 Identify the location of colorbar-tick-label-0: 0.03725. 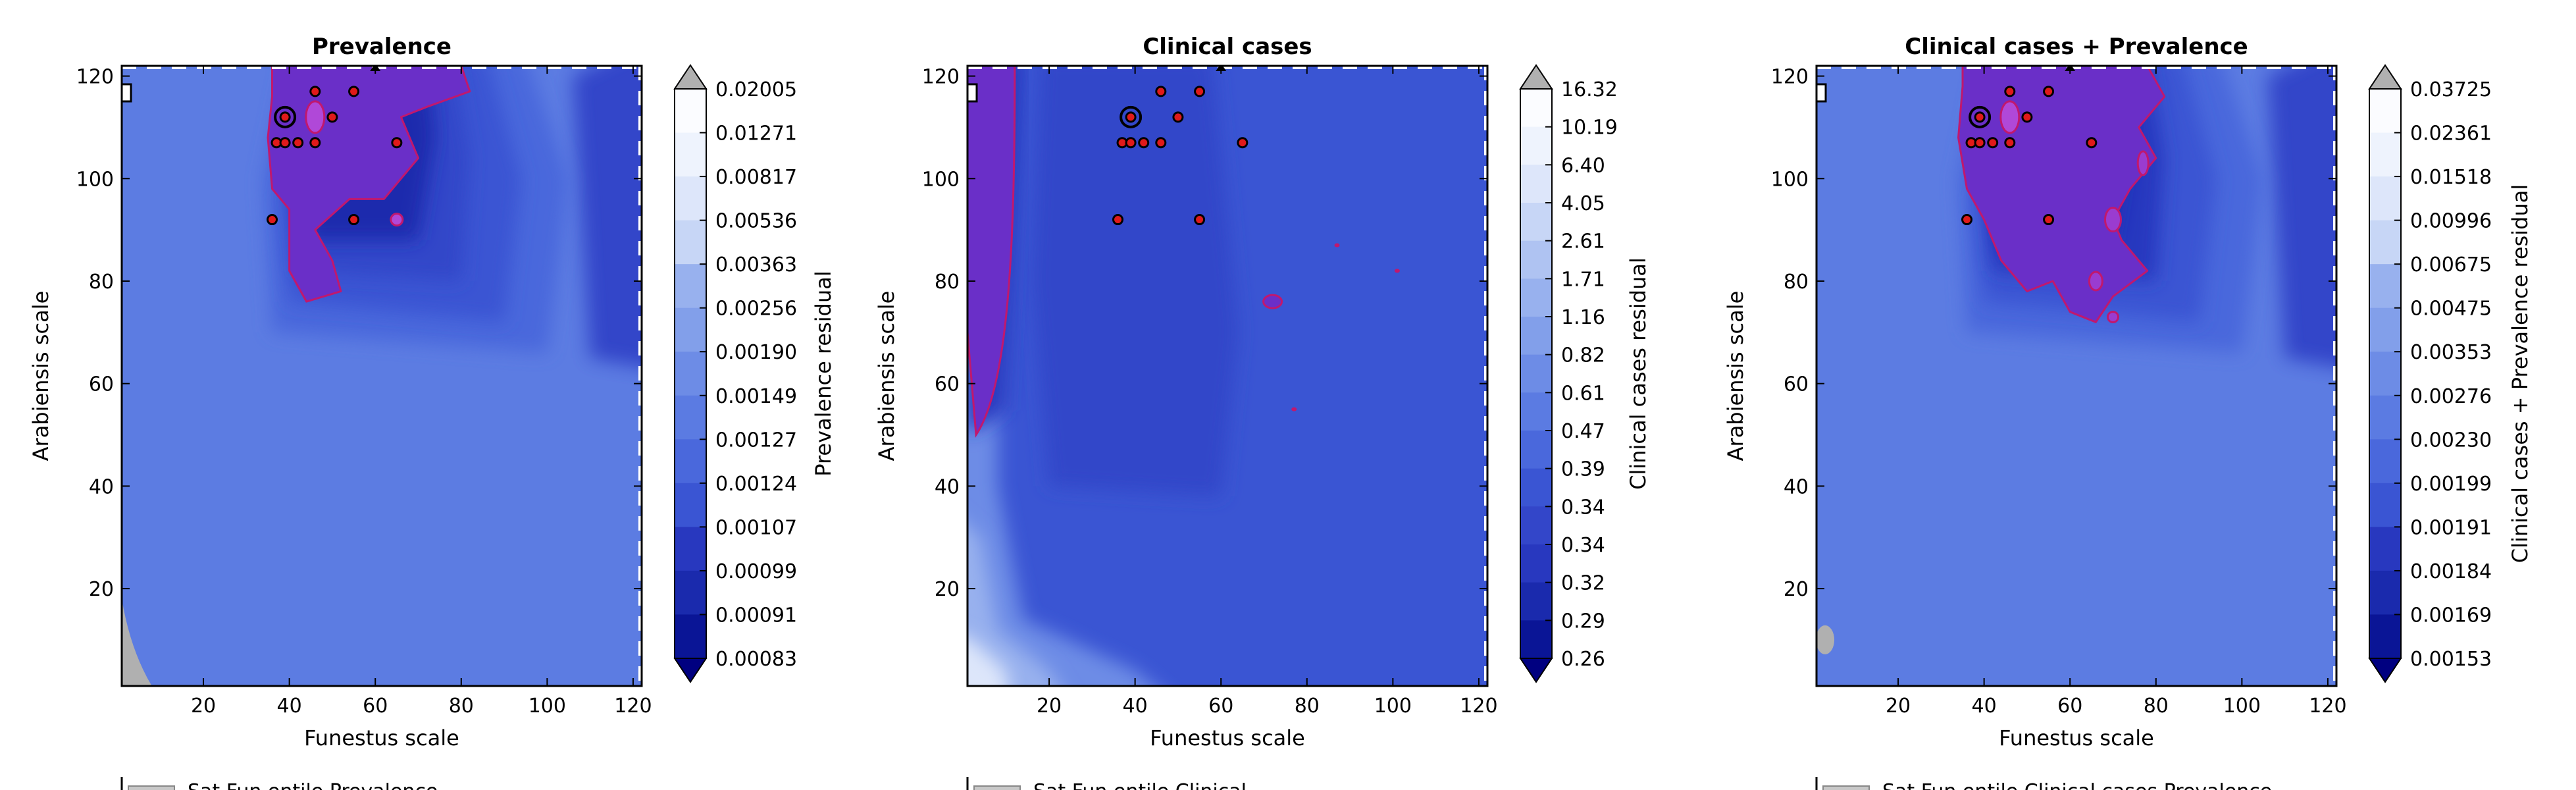
(2451, 89).